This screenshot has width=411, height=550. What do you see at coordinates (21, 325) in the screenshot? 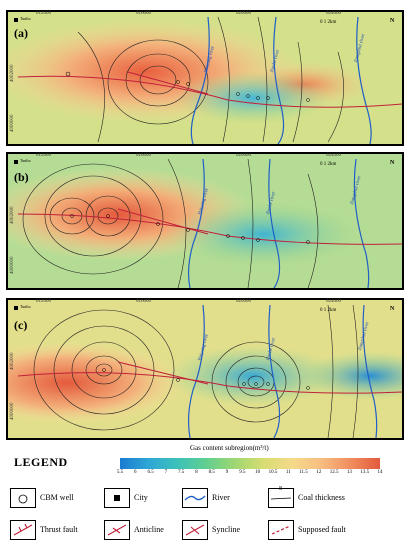
I see `panel-label-c: (c)` at bounding box center [21, 325].